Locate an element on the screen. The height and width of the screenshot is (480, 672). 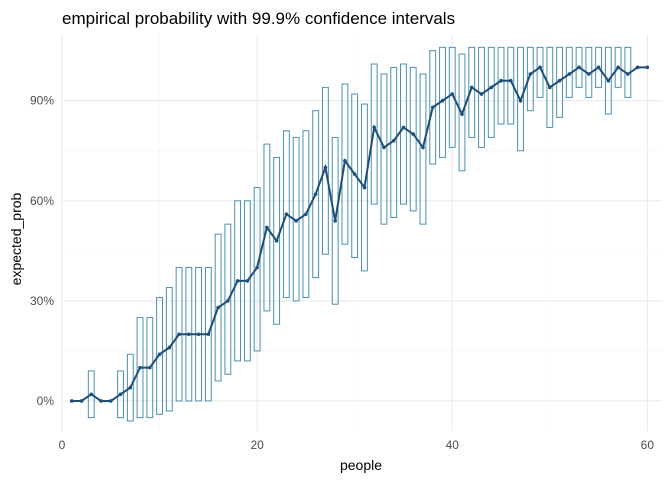
x-tick-label: 40 is located at coordinates (453, 445).